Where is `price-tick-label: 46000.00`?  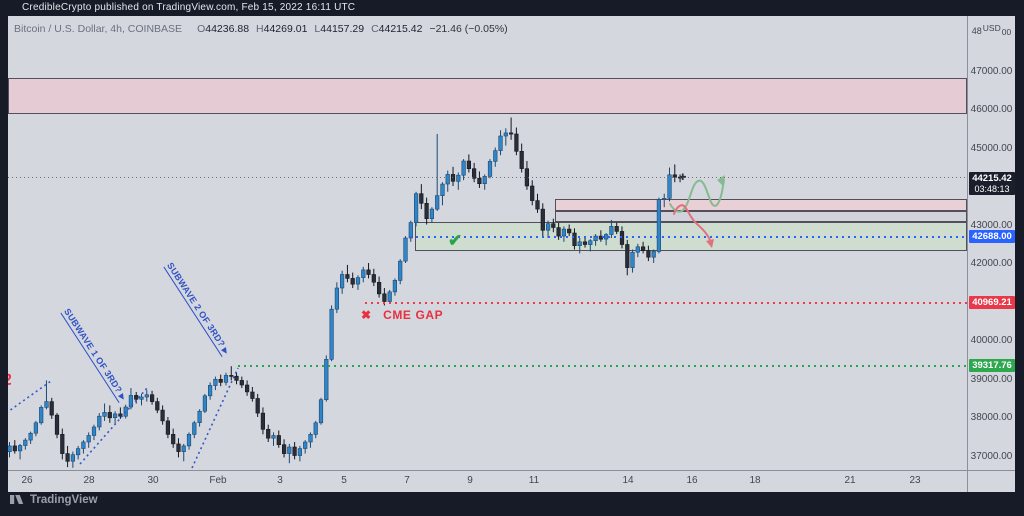
price-tick-label: 46000.00 is located at coordinates (991, 109).